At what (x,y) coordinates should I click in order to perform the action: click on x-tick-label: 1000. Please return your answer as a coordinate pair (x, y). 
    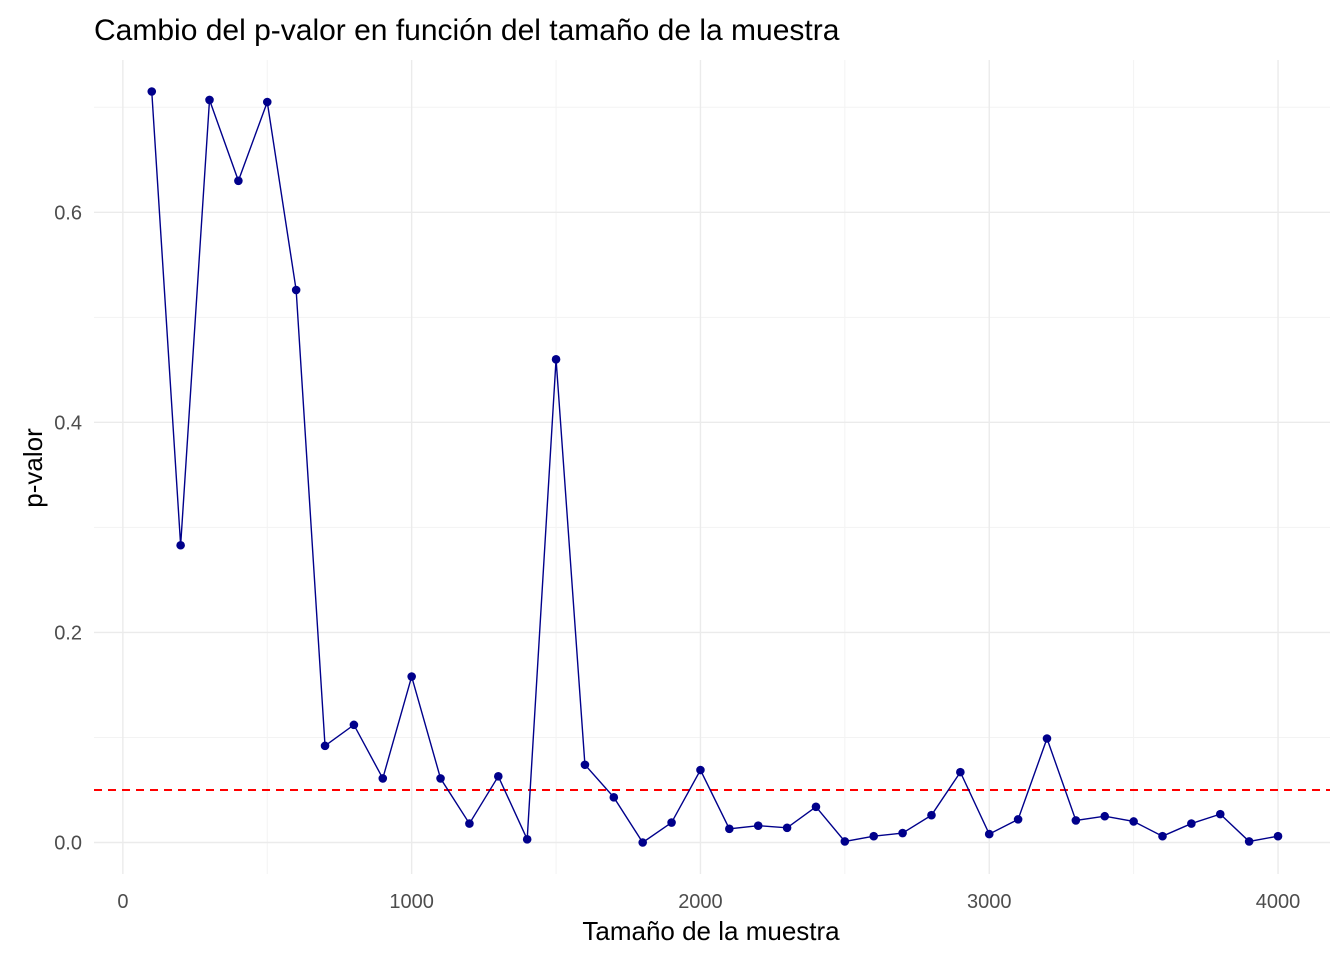
    Looking at the image, I should click on (411, 902).